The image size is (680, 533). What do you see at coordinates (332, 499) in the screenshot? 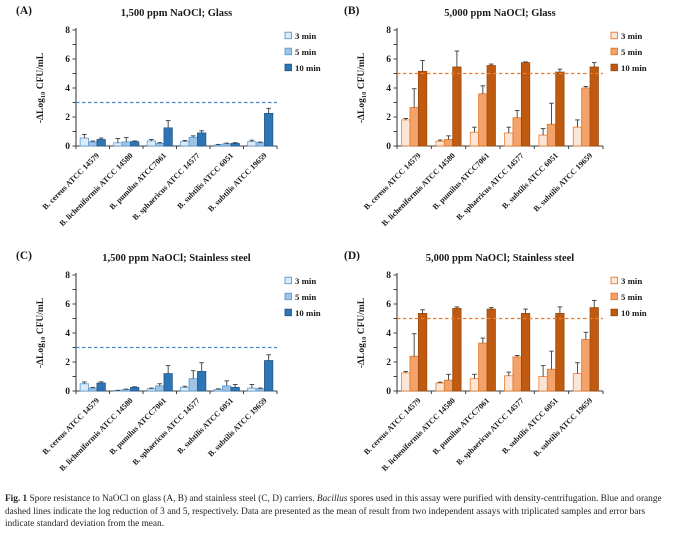
I see `caption-genus-italic: Bacillus` at bounding box center [332, 499].